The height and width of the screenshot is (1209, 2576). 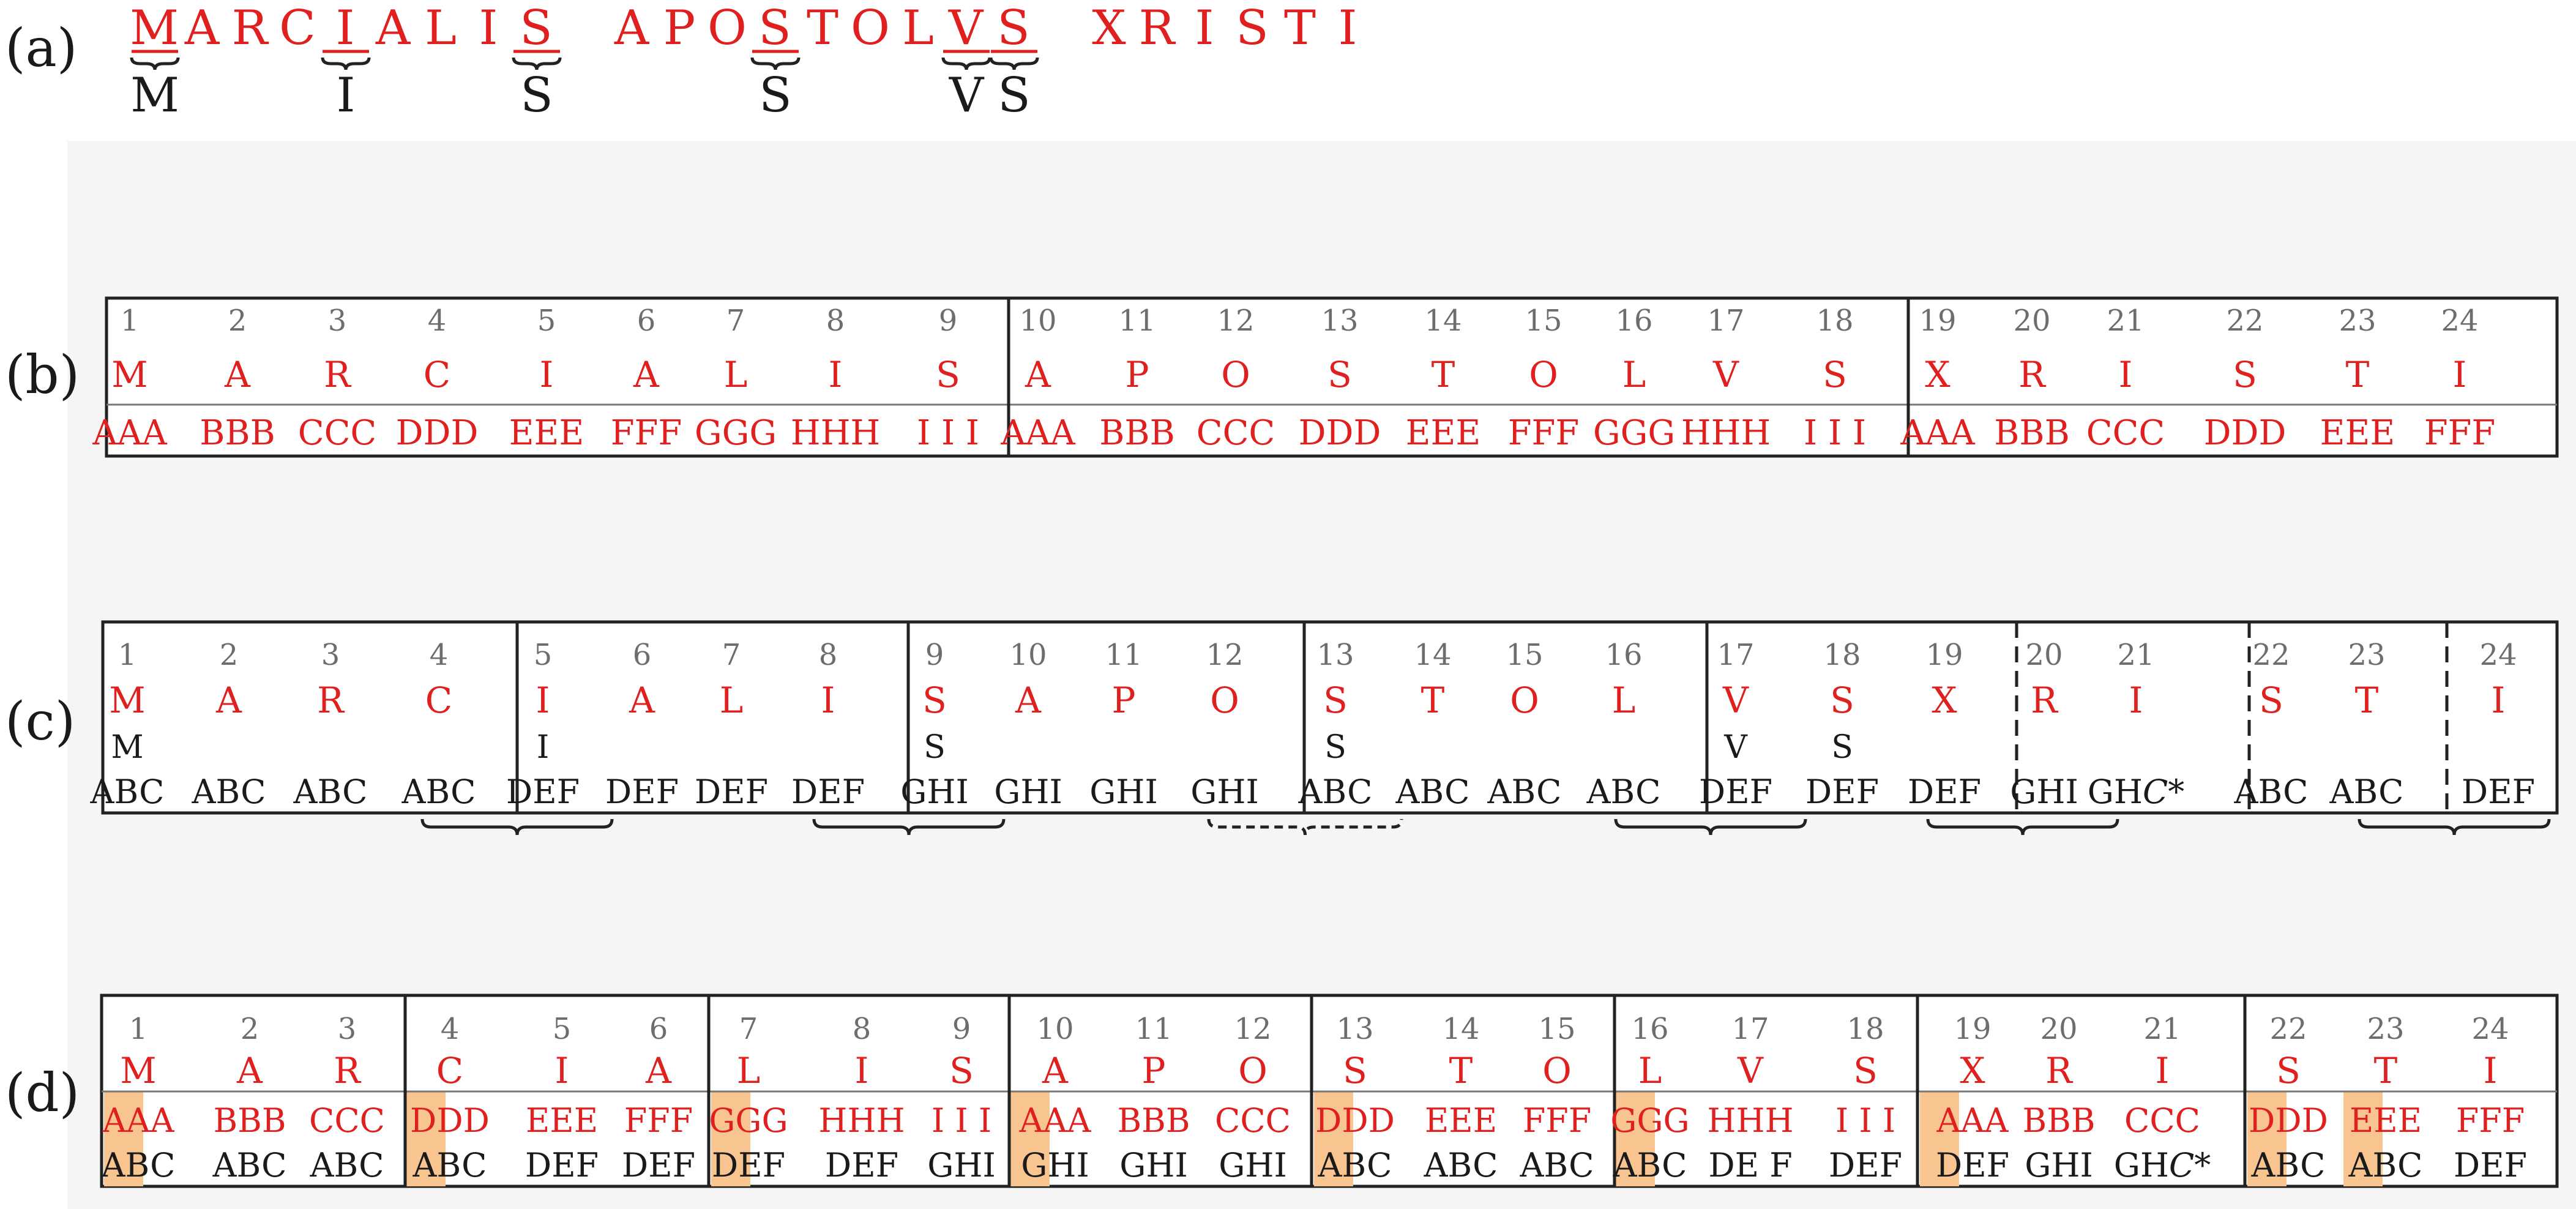 I want to click on code-triplet-top: I I I, so click(x=1865, y=1120).